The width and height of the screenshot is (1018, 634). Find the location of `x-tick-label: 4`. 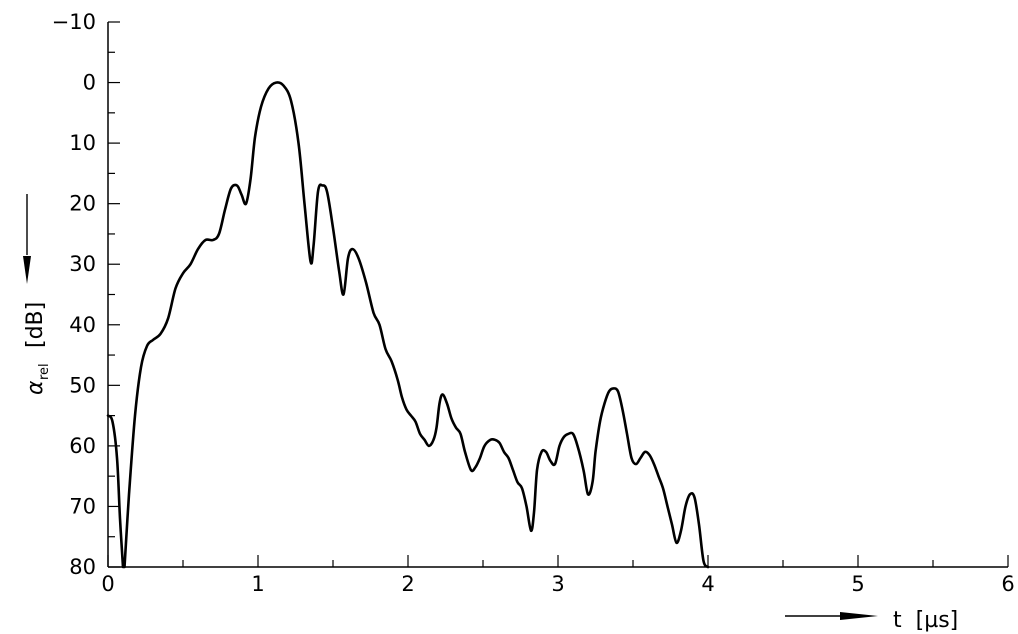

x-tick-label: 4 is located at coordinates (707, 584).